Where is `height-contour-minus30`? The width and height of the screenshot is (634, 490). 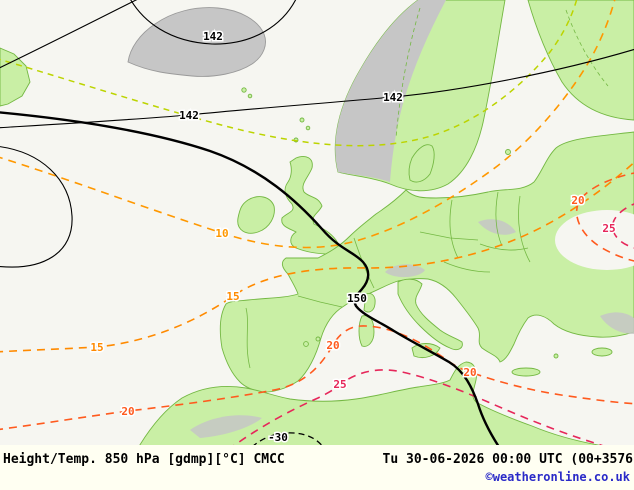
height-contour-minus30 is located at coordinates (288, 438).